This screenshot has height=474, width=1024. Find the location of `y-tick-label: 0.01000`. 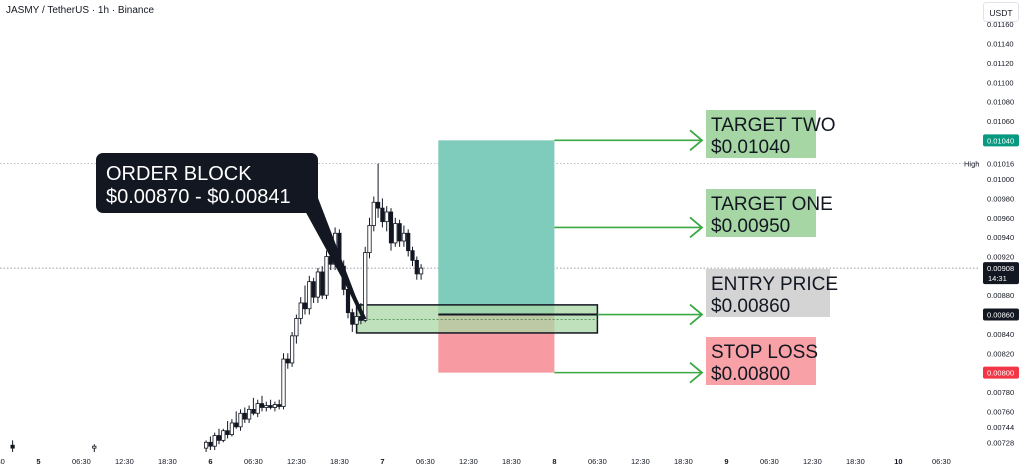

y-tick-label: 0.01000 is located at coordinates (1000, 179).